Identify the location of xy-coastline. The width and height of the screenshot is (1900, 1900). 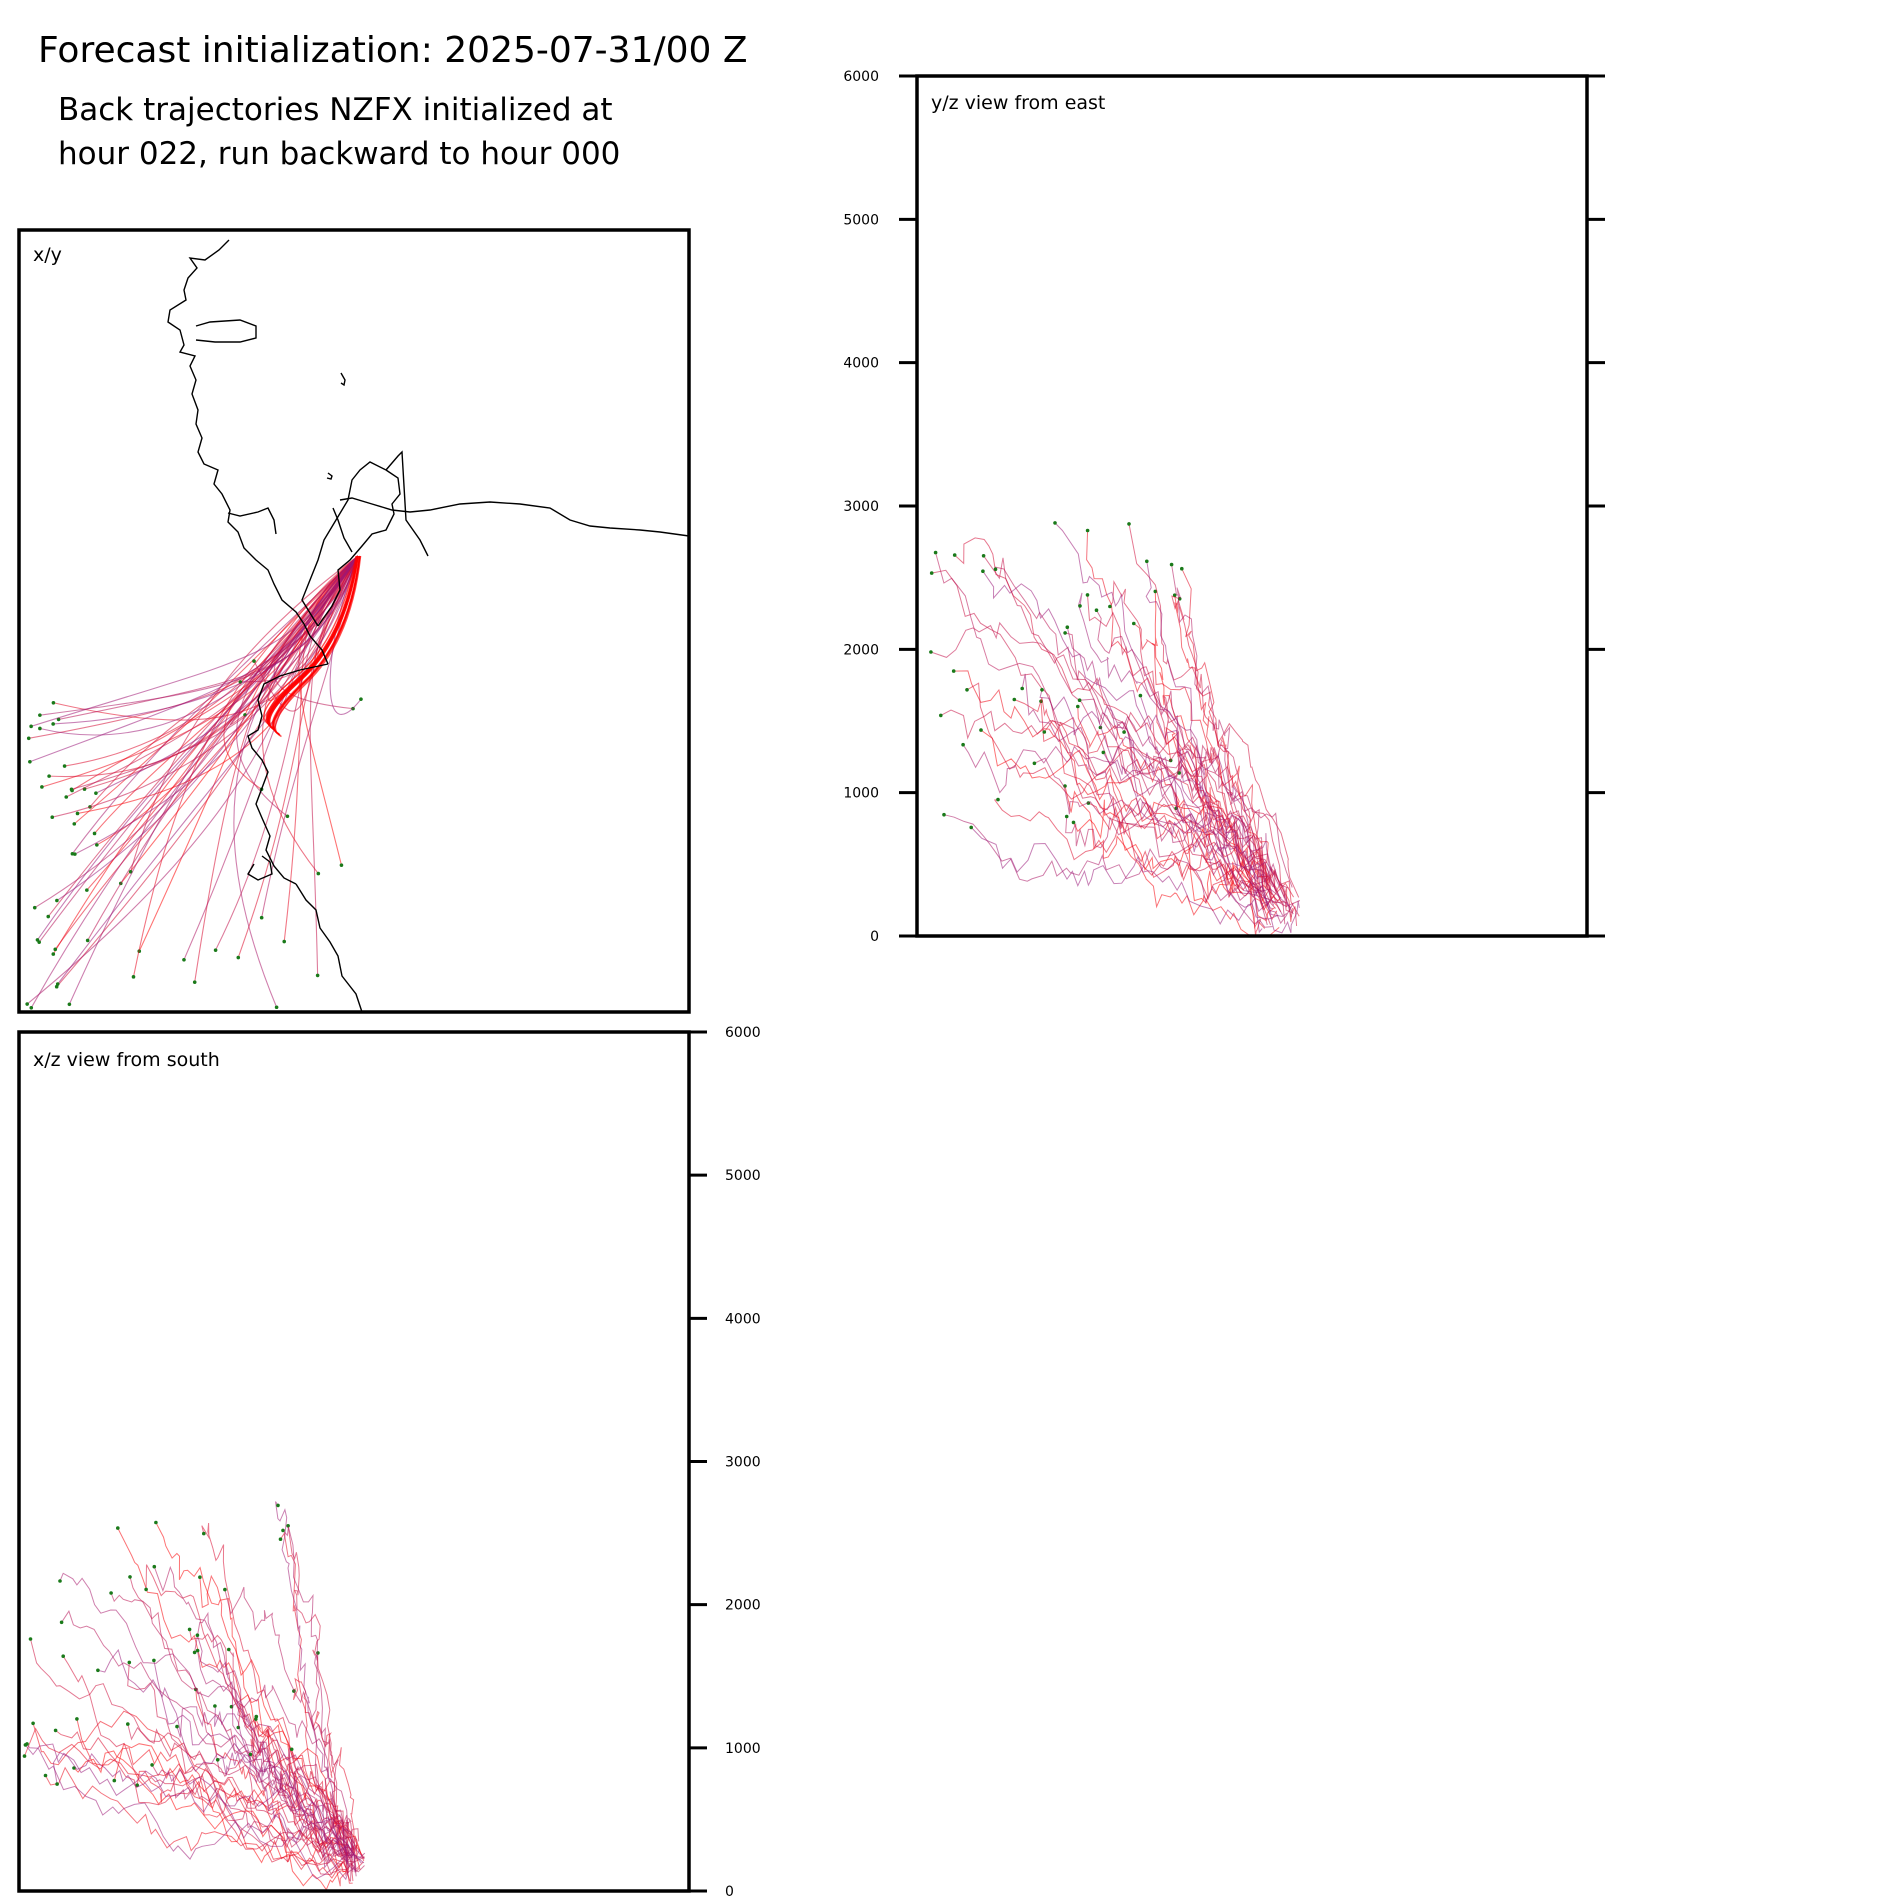
(428, 626).